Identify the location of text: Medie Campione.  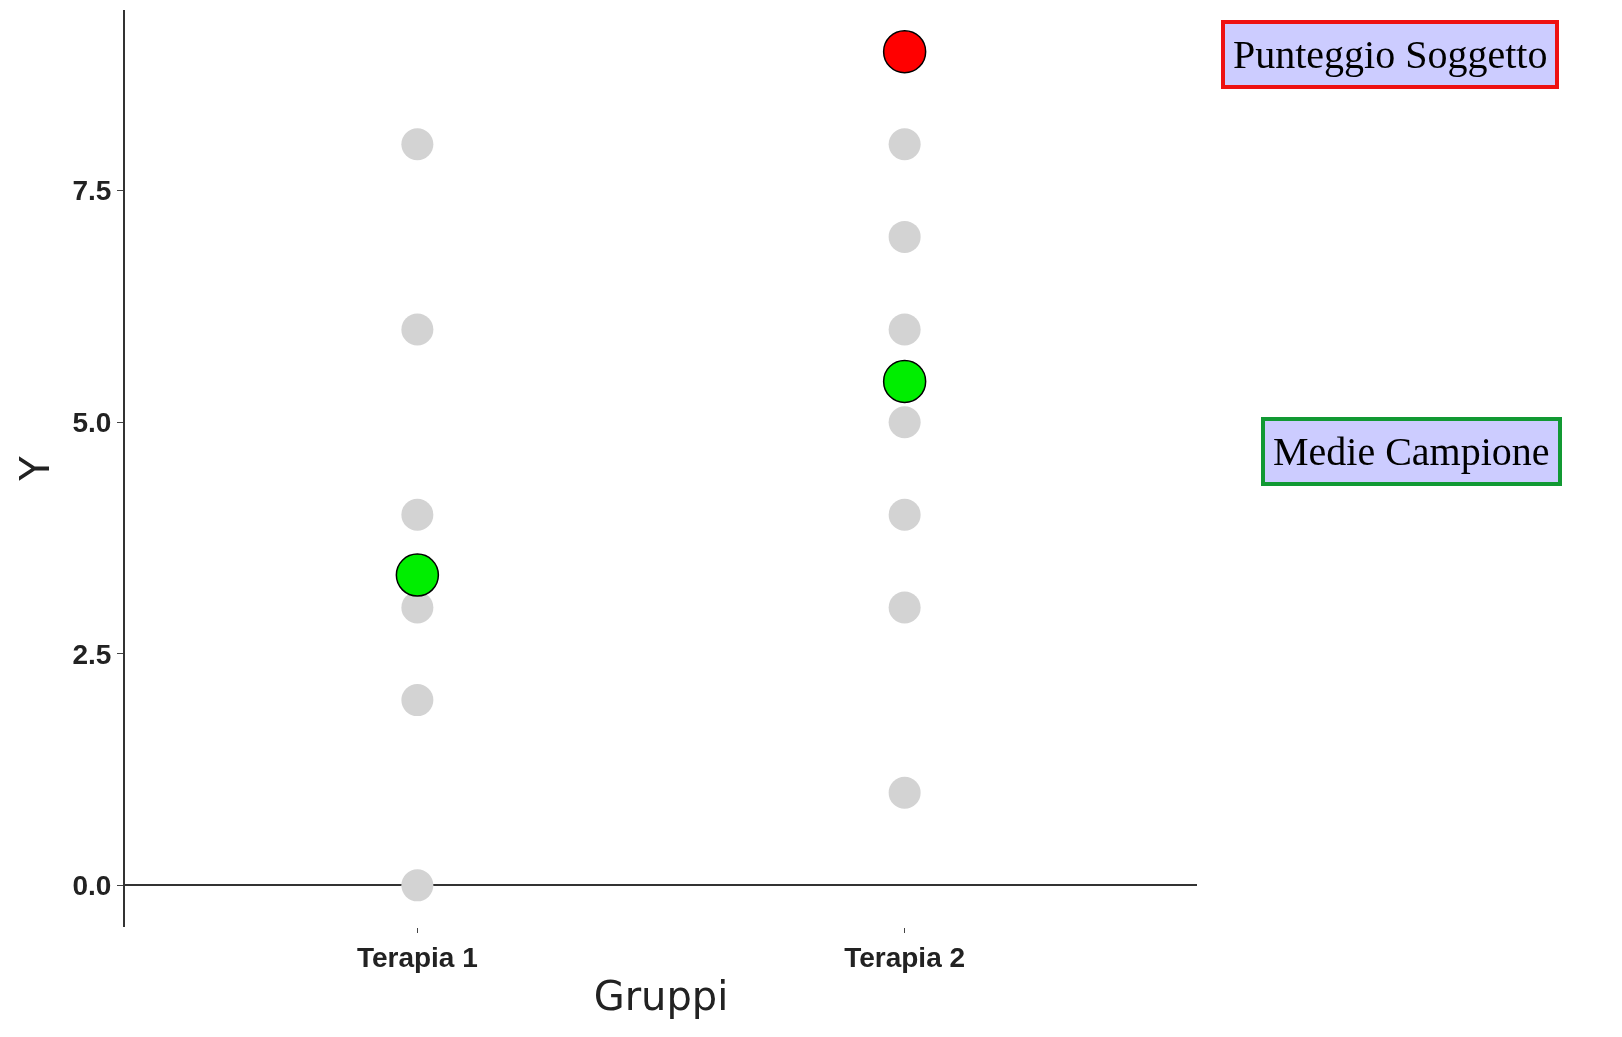
(1411, 451).